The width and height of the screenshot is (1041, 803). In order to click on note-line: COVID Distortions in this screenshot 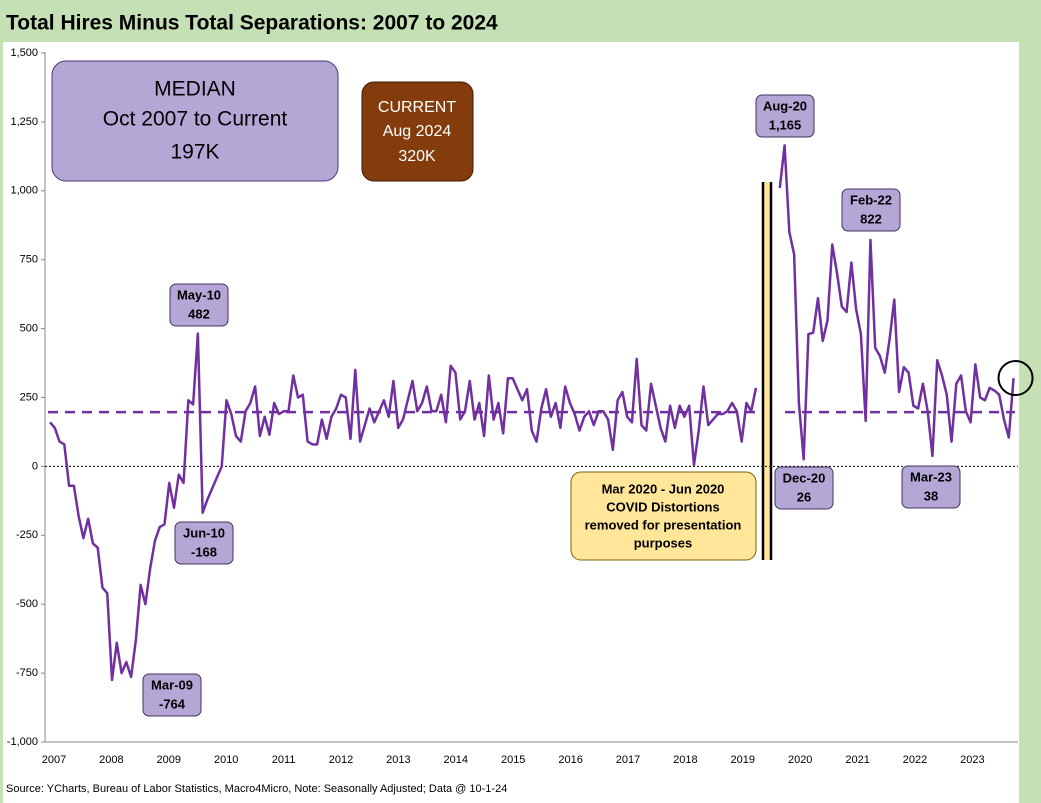, I will do `click(662, 506)`.